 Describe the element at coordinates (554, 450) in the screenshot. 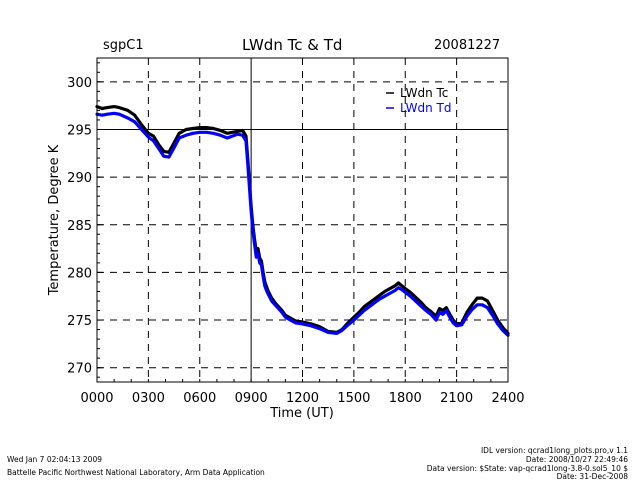

I see `footer-idl-version: IDL version: qcrad1long_plots.pro,v 1.1` at that location.